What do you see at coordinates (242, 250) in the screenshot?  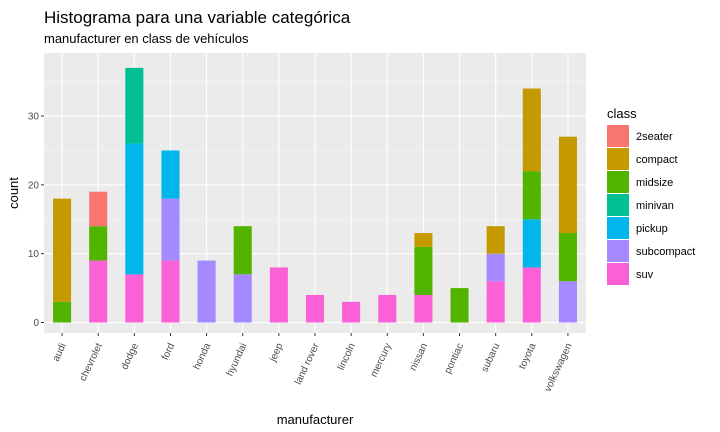 I see `bar-segment-midsize-hyundai` at bounding box center [242, 250].